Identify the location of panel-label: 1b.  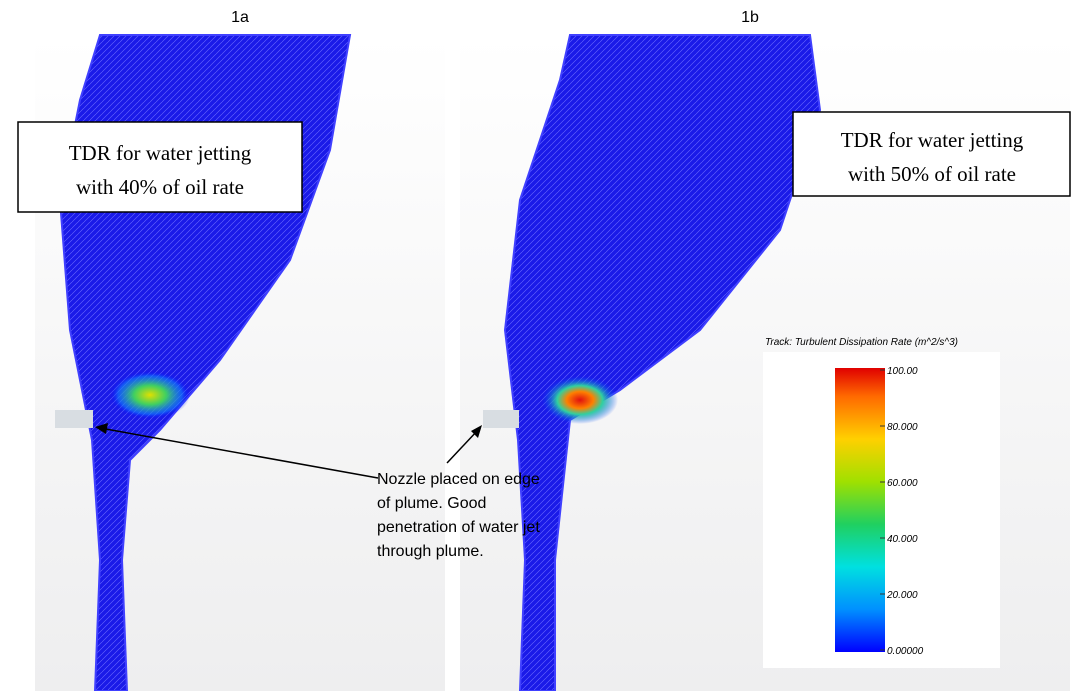
(750, 17).